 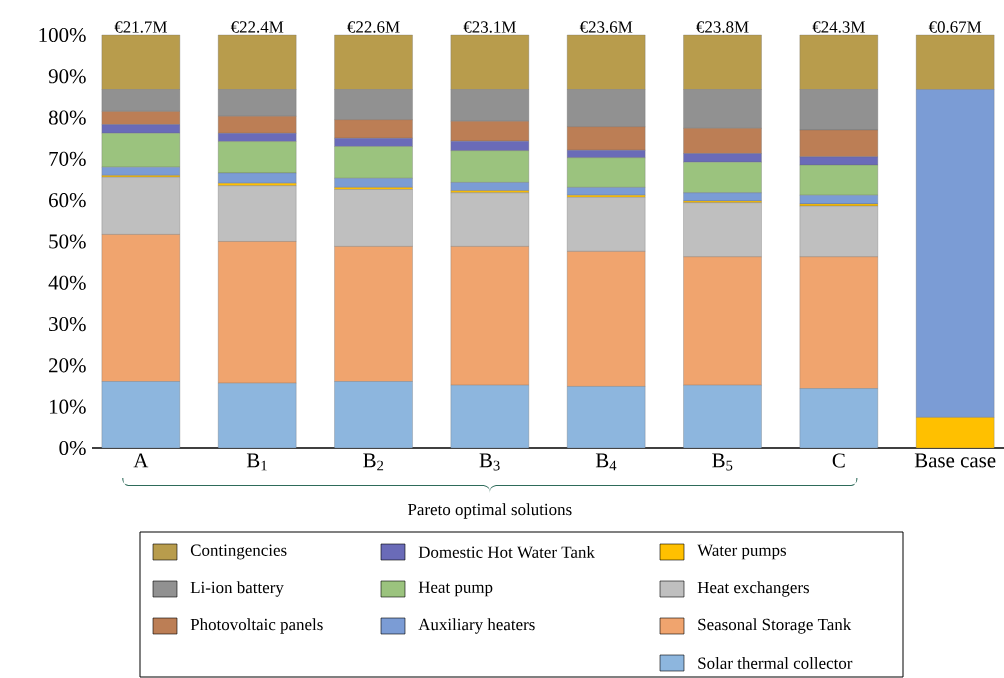 What do you see at coordinates (72, 448) in the screenshot?
I see `y-tick-label: 0%` at bounding box center [72, 448].